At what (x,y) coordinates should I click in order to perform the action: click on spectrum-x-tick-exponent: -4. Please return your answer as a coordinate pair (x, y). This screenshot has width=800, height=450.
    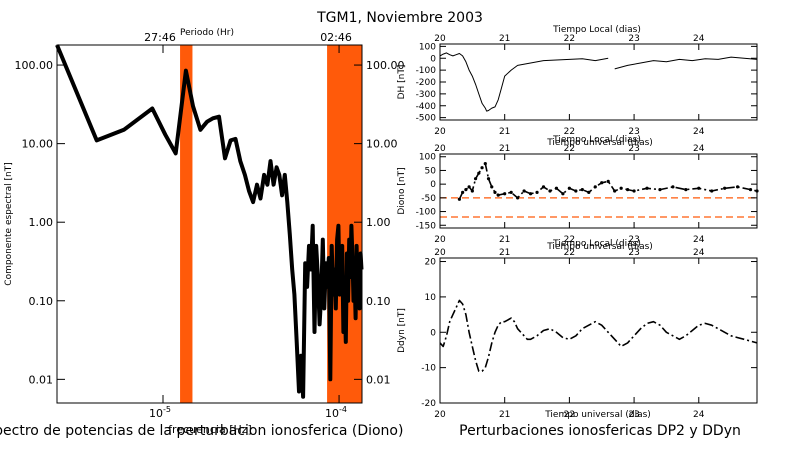
    Looking at the image, I should click on (343, 409).